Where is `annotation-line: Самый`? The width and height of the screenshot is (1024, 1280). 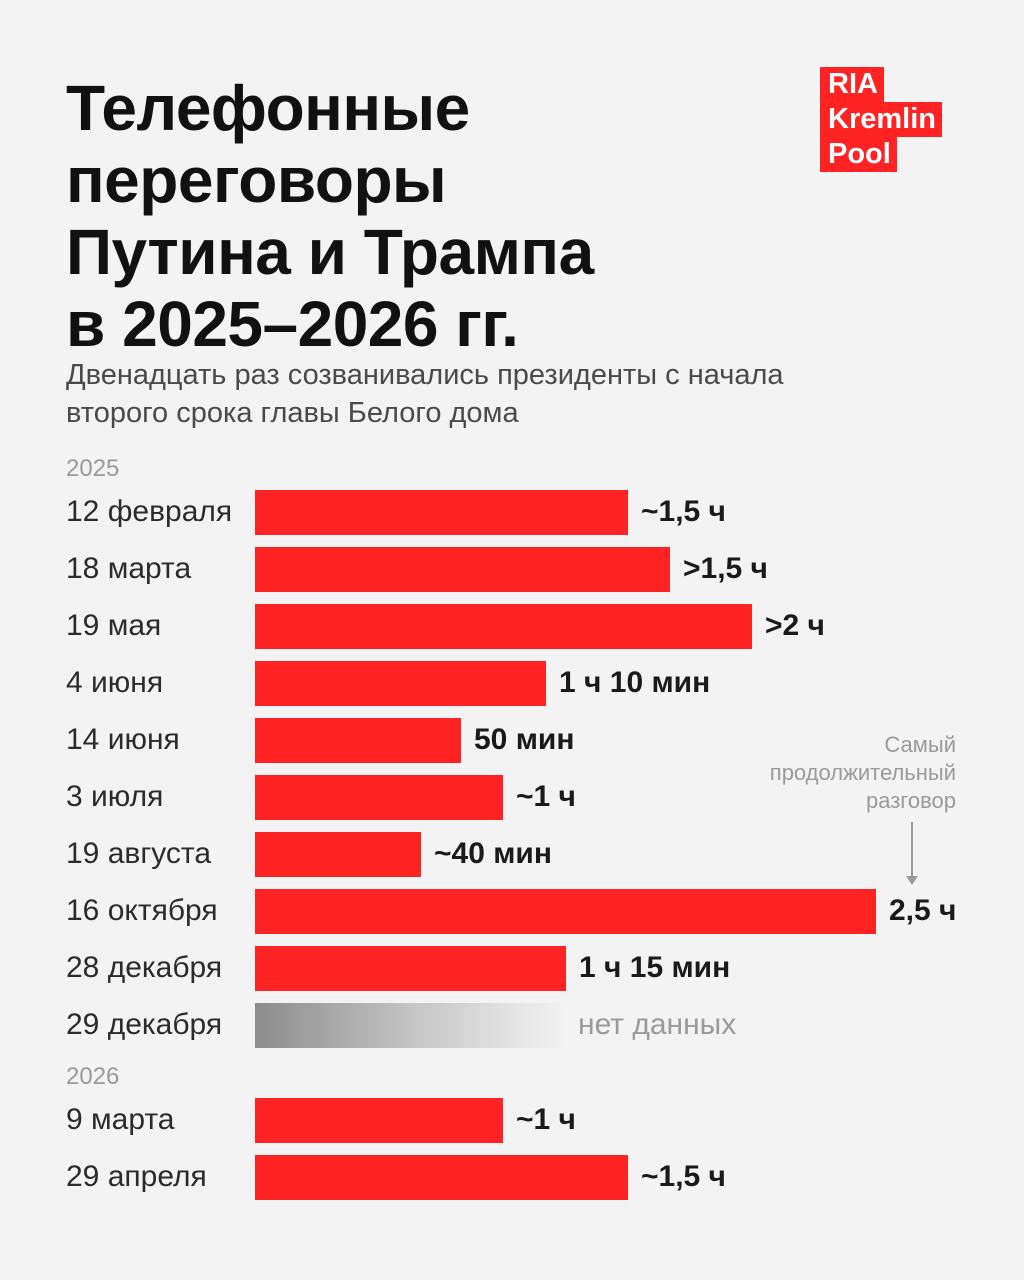
annotation-line: Самый is located at coordinates (920, 744).